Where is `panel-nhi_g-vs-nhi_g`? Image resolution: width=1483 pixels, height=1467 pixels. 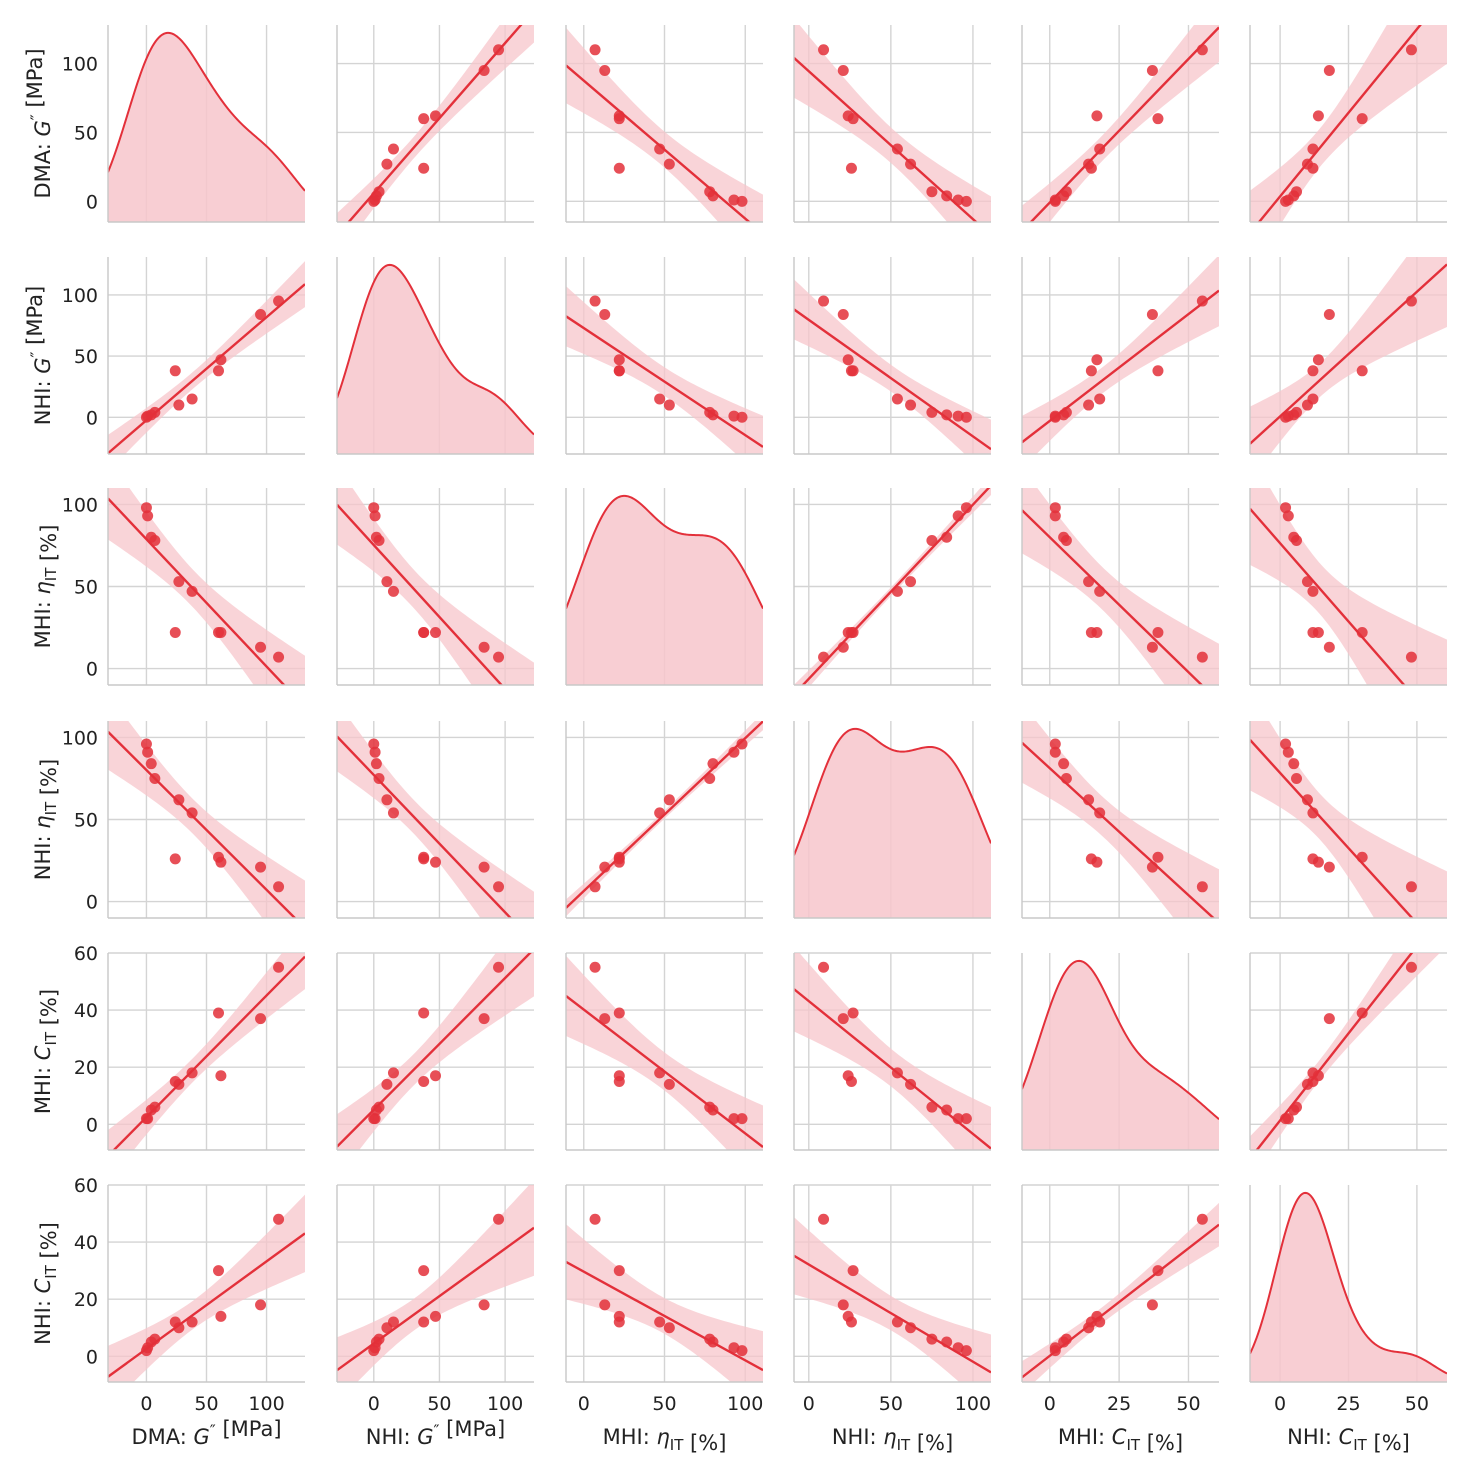 panel-nhi_g-vs-nhi_g is located at coordinates (435, 356).